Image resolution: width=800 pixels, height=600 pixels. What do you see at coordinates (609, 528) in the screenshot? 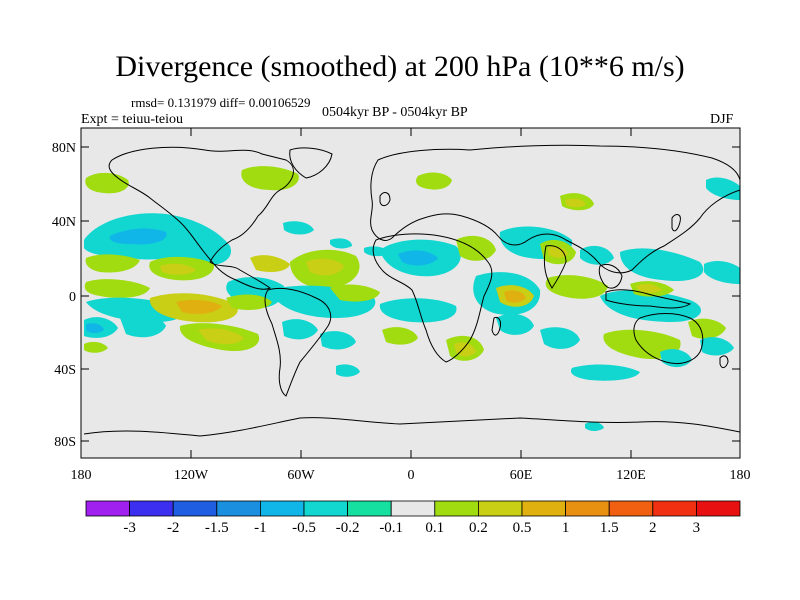
I see `colorbar-label: 1.5` at bounding box center [609, 528].